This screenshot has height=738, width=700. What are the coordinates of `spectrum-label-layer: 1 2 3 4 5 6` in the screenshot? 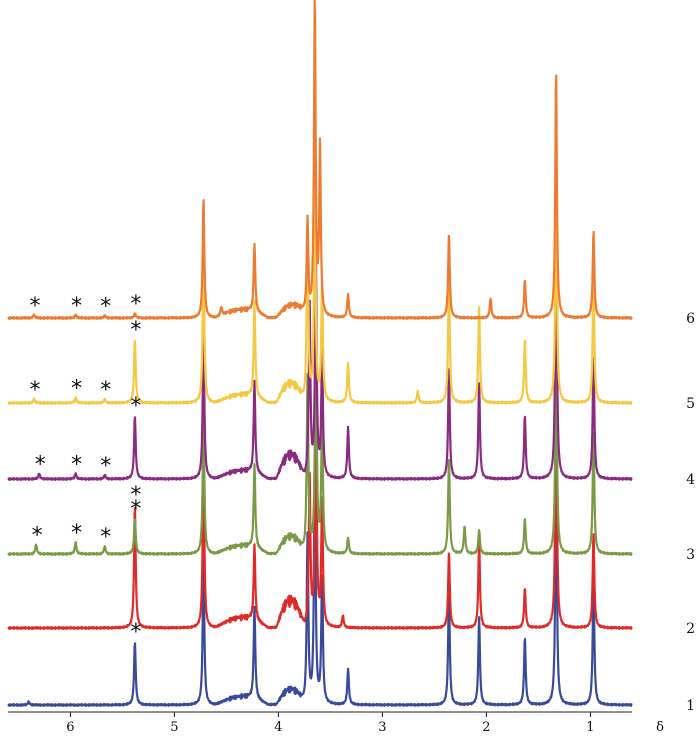 It's located at (690, 512).